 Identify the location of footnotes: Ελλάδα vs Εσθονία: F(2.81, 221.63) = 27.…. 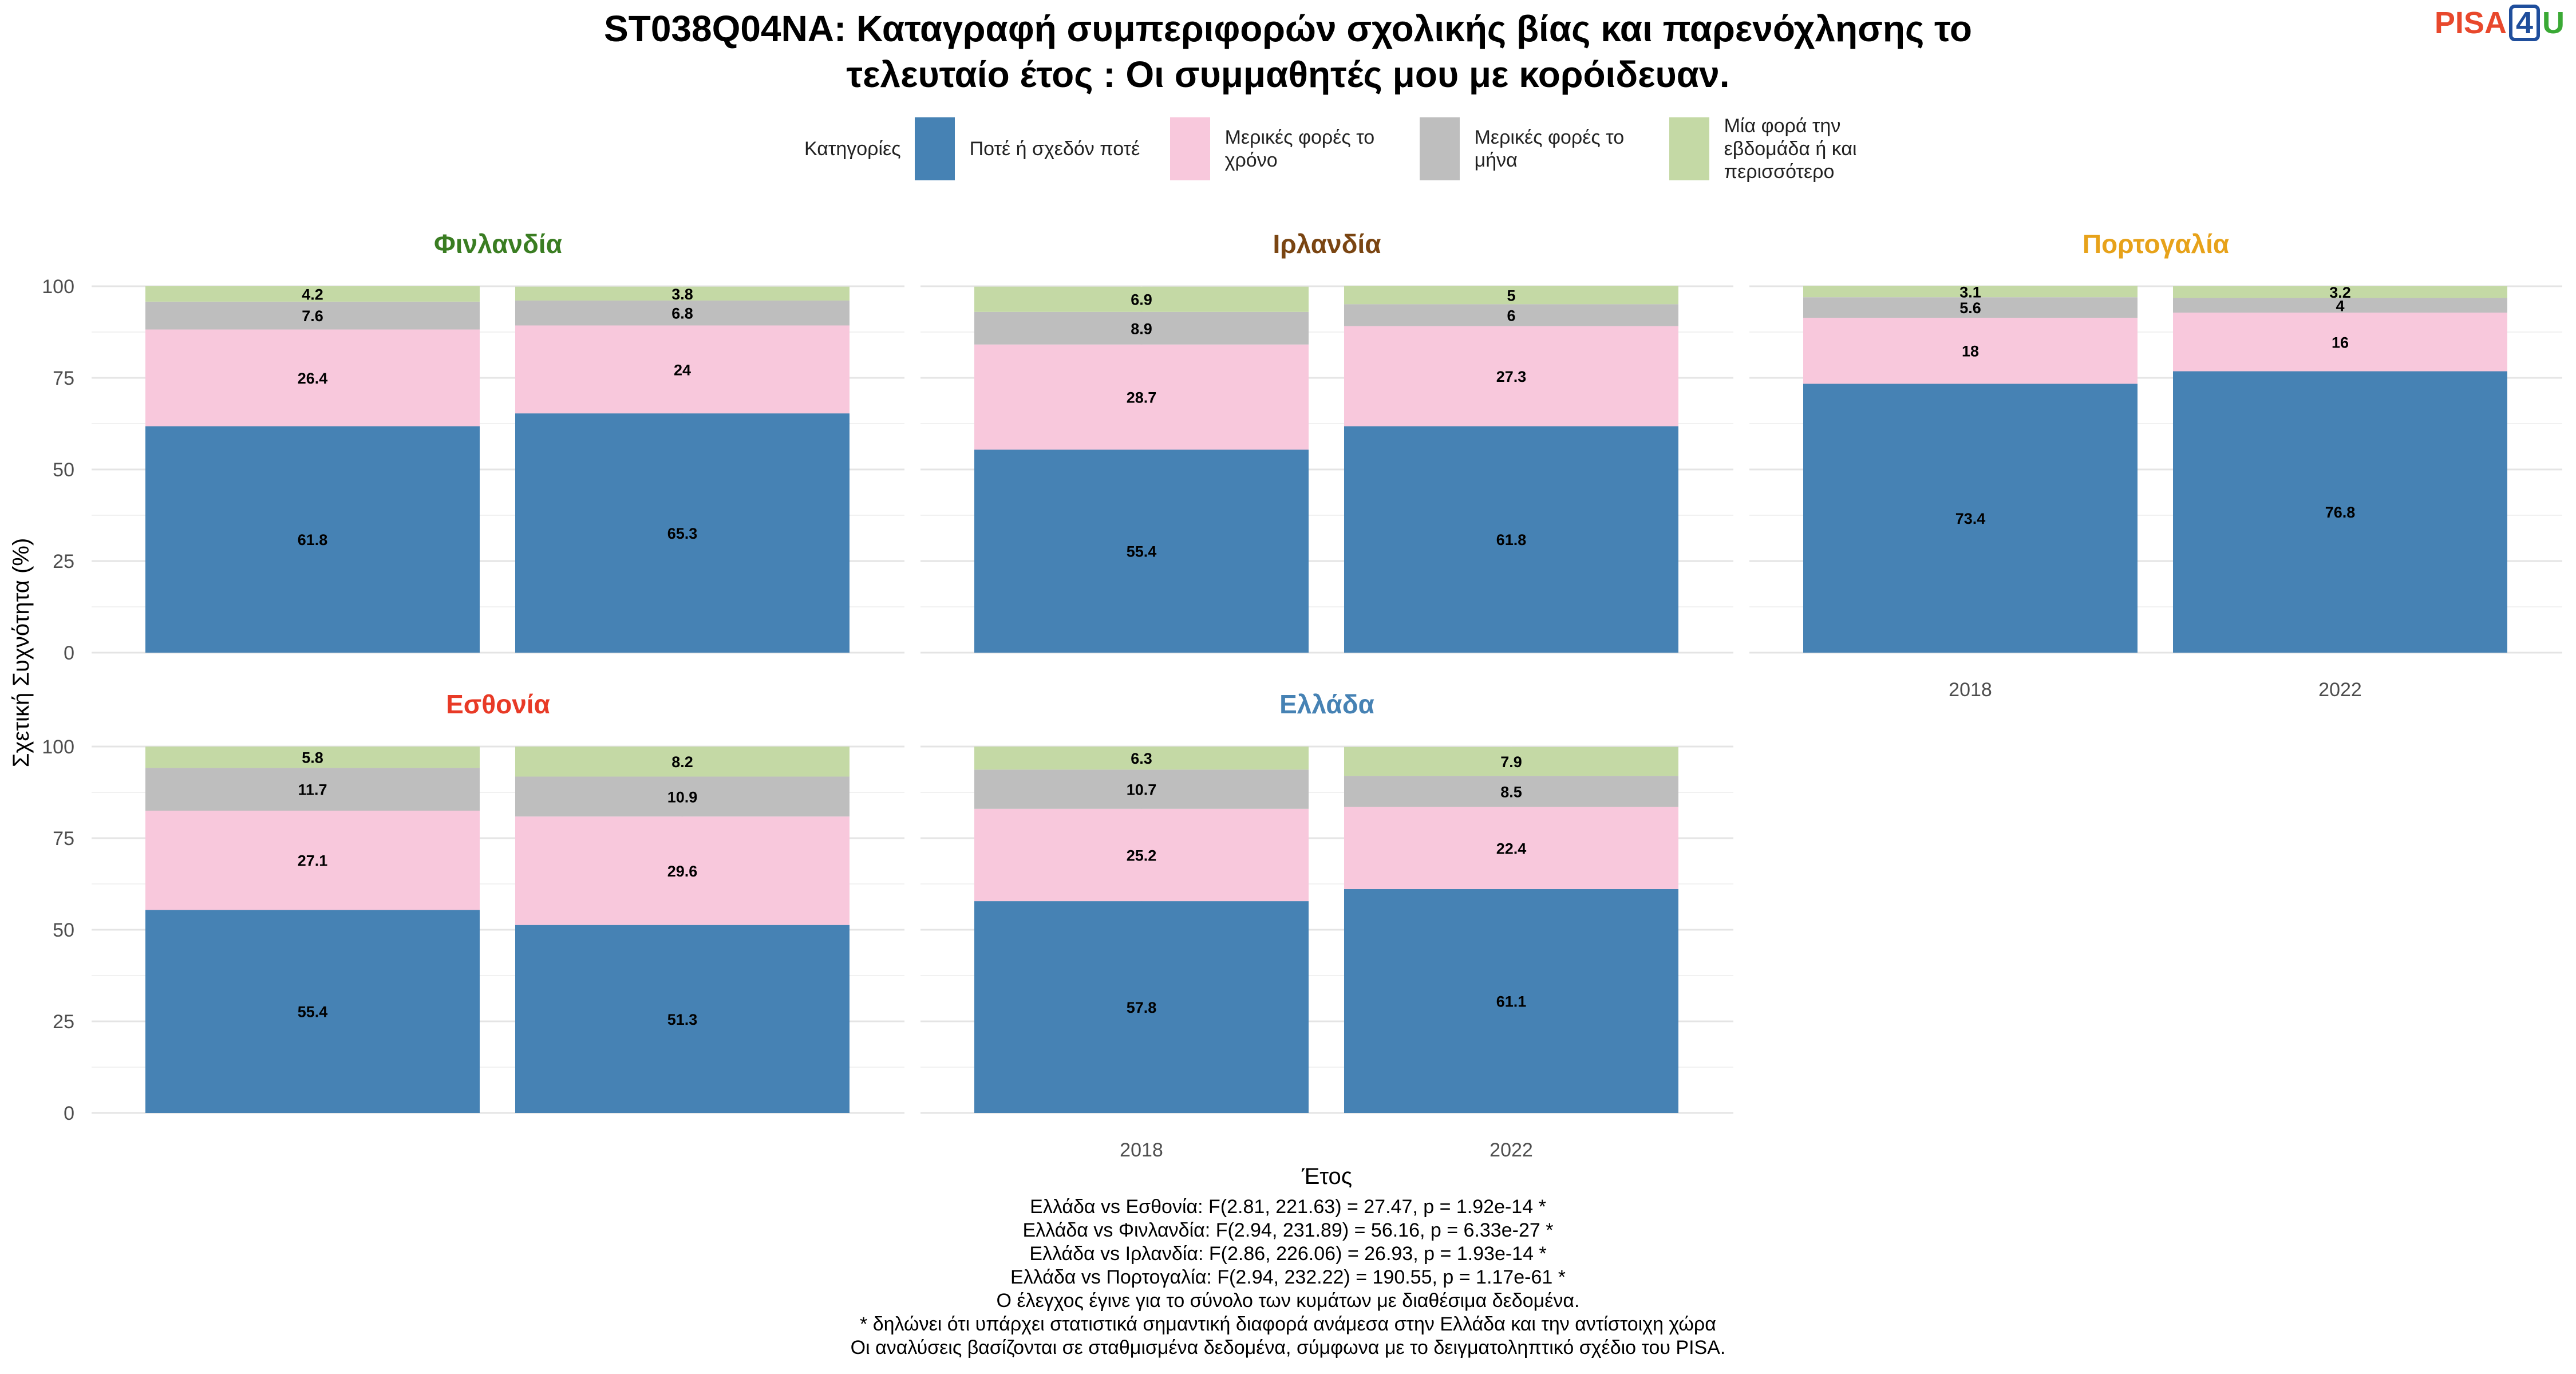
(1288, 1278).